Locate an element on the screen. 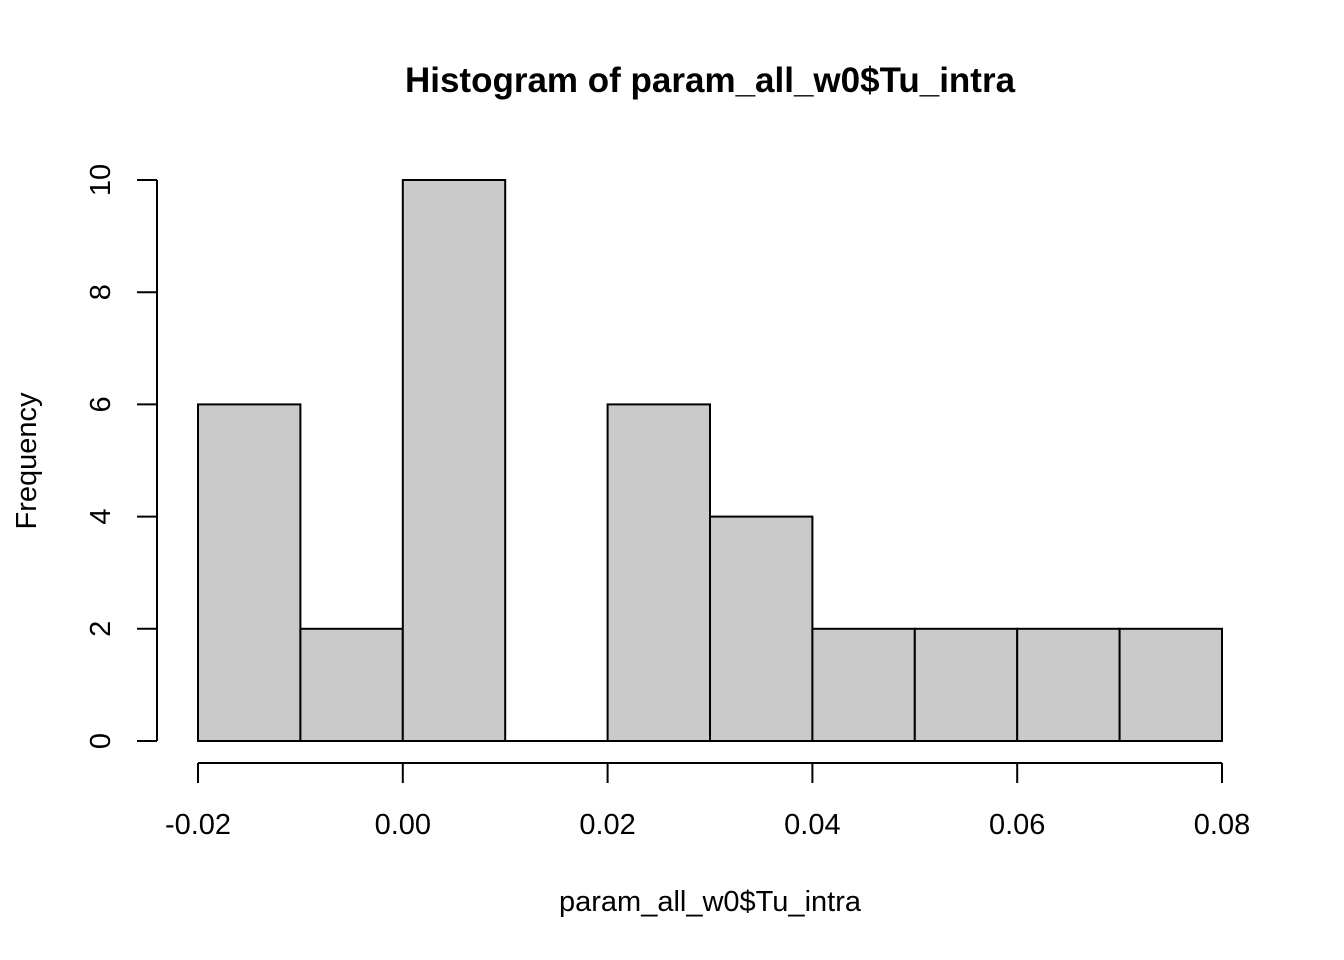 The image size is (1344, 960). y-tick-label-1: 2 is located at coordinates (101, 629).